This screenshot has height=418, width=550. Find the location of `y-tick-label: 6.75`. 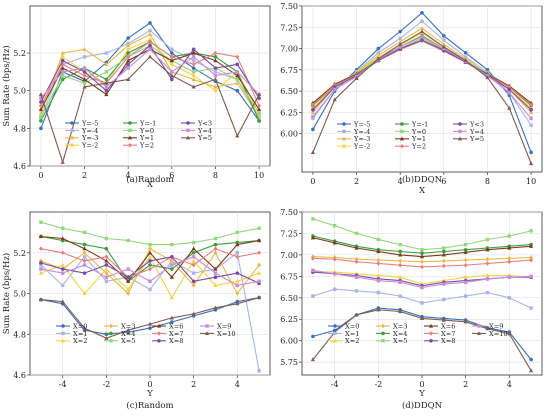

y-tick-label: 6.75 is located at coordinates (289, 276).